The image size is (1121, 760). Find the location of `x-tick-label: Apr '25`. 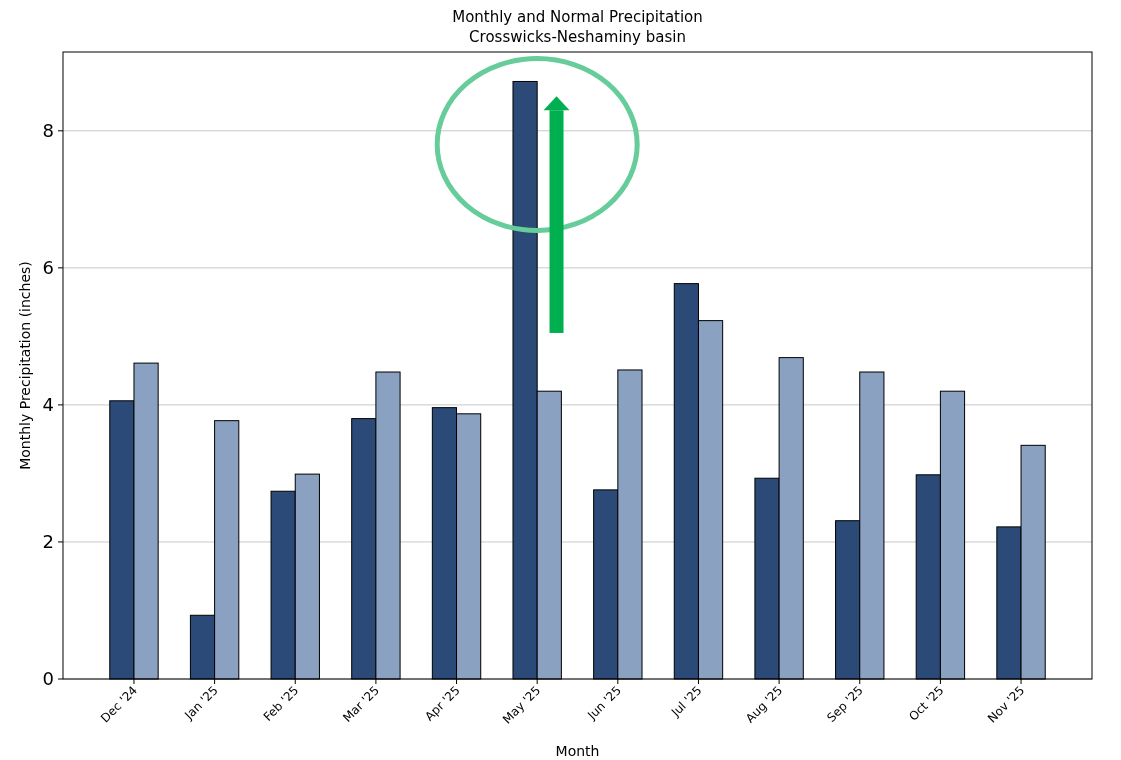

x-tick-label: Apr '25 is located at coordinates (442, 703).